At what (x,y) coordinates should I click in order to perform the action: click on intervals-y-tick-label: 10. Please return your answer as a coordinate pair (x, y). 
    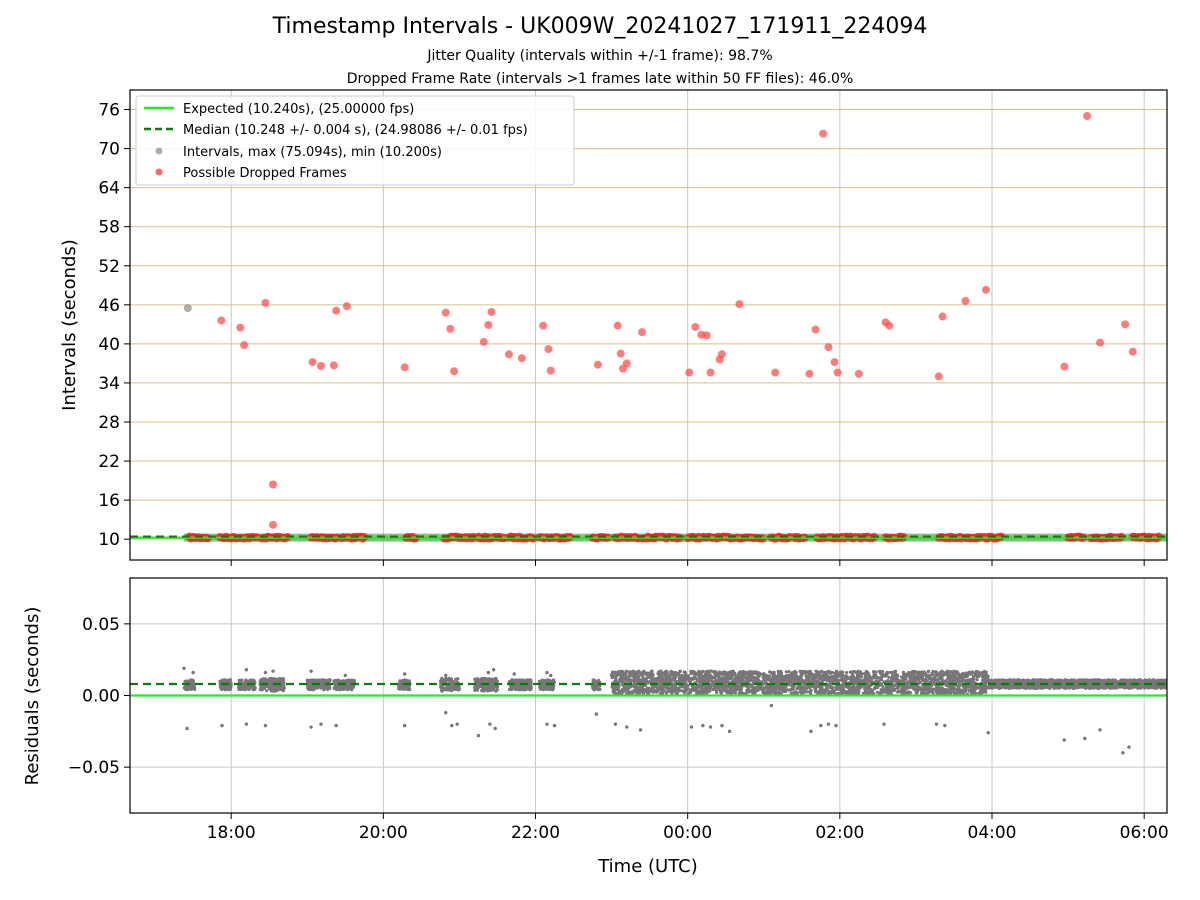
    Looking at the image, I should click on (109, 540).